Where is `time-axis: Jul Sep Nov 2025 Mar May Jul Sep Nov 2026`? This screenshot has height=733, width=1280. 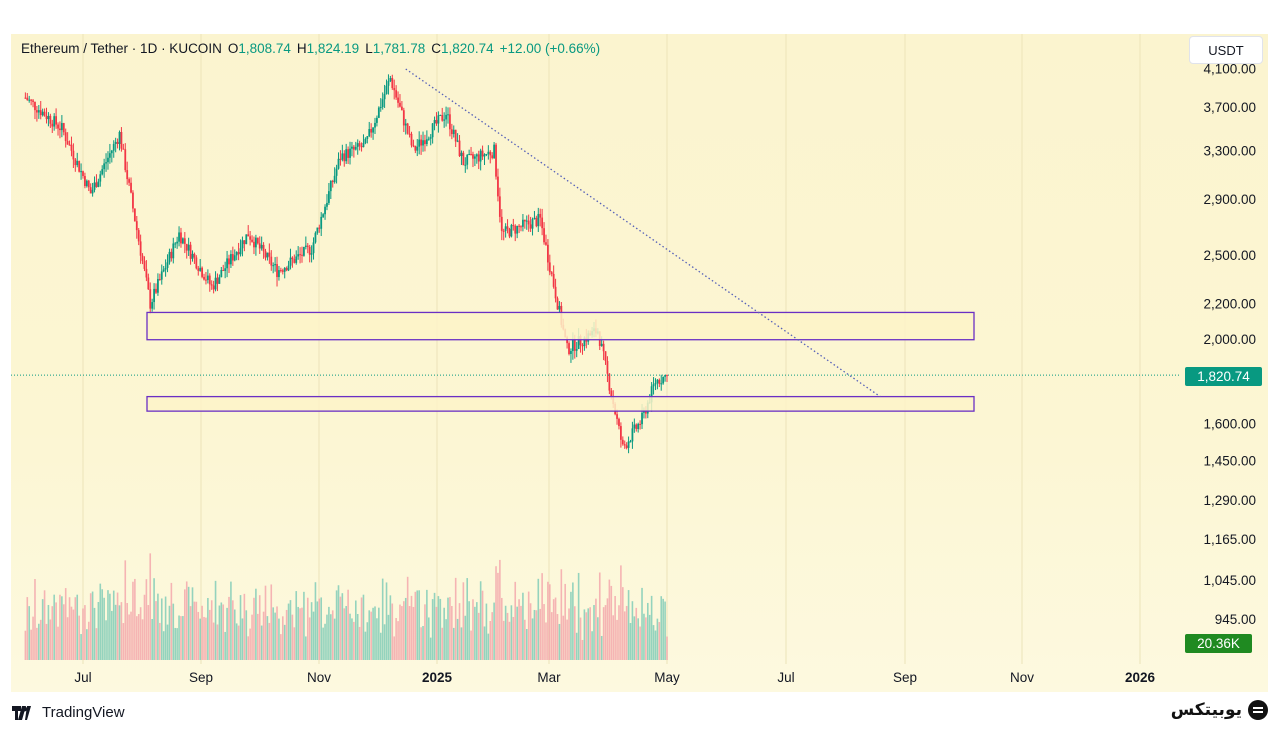 time-axis: Jul Sep Nov 2025 Mar May Jul Sep Nov 2026 is located at coordinates (614, 677).